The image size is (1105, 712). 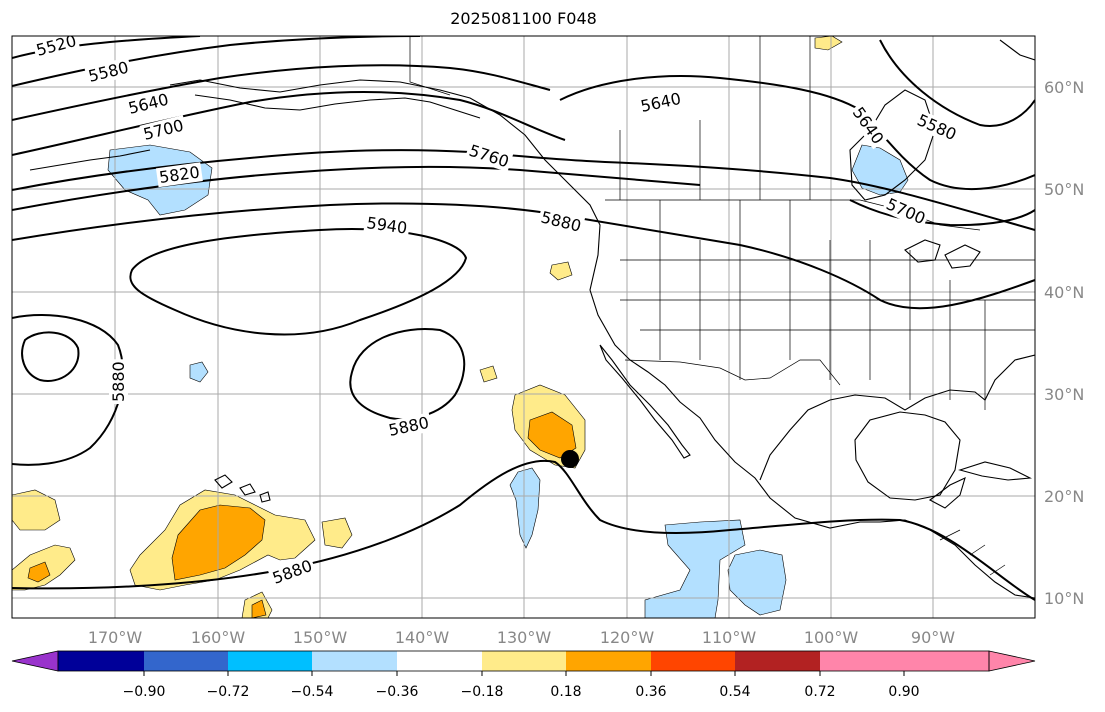 What do you see at coordinates (430, 66) in the screenshot?
I see `alaska-canada-border` at bounding box center [430, 66].